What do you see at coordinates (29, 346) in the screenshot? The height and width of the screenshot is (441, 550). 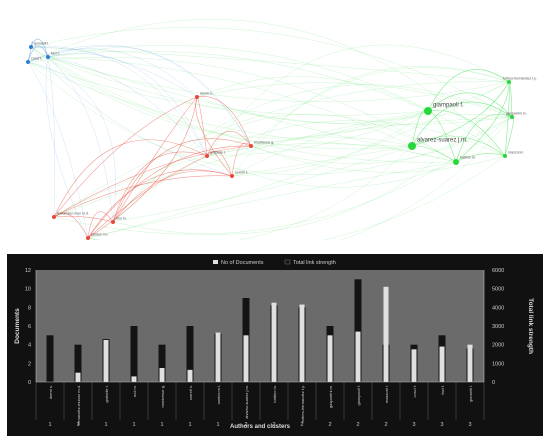 I see `y-tick-left: 4` at bounding box center [29, 346].